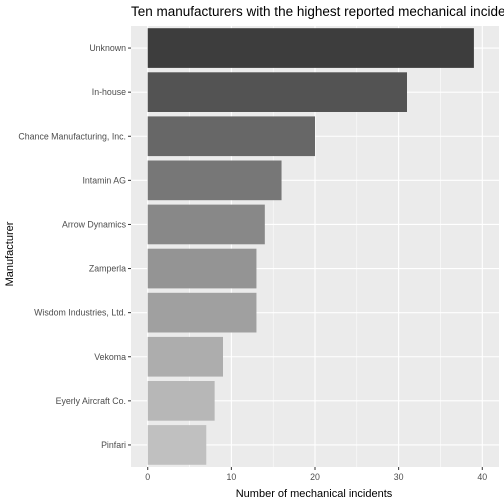  I want to click on x-axis: 0 10 20 30 40, so click(316, 474).